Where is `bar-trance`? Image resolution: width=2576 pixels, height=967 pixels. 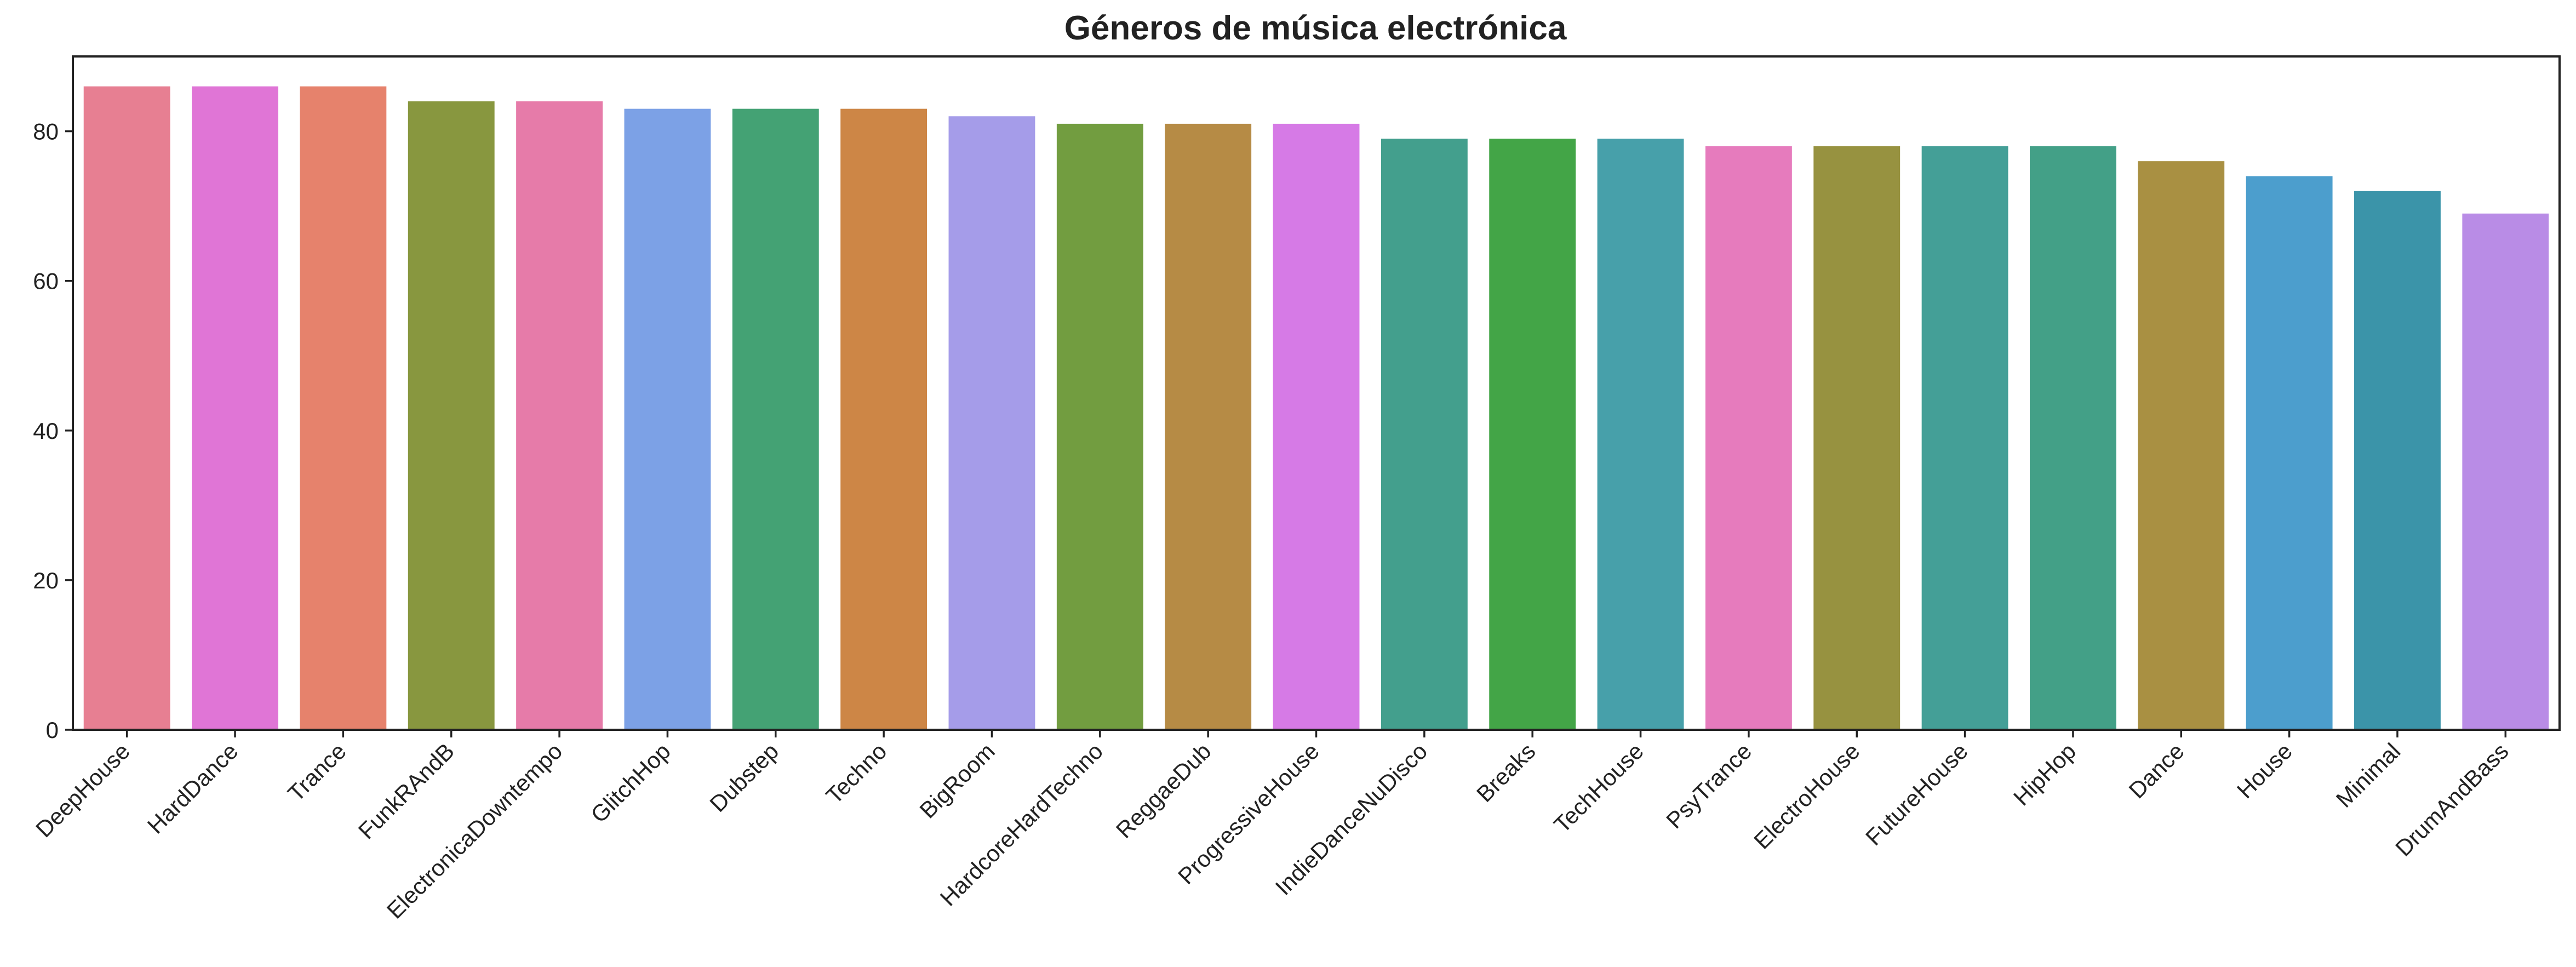 bar-trance is located at coordinates (343, 408).